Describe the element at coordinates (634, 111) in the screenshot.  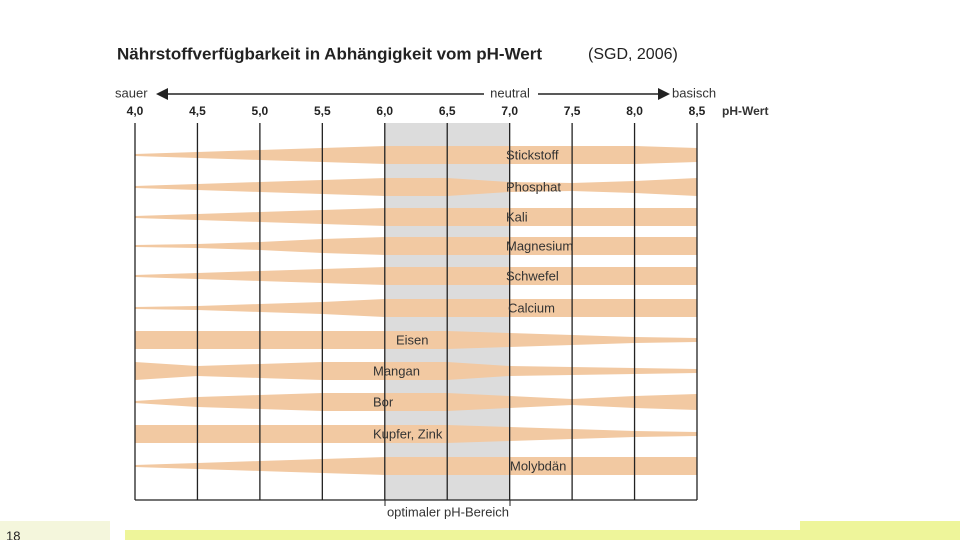
I see `ph-tick: 8,0` at that location.